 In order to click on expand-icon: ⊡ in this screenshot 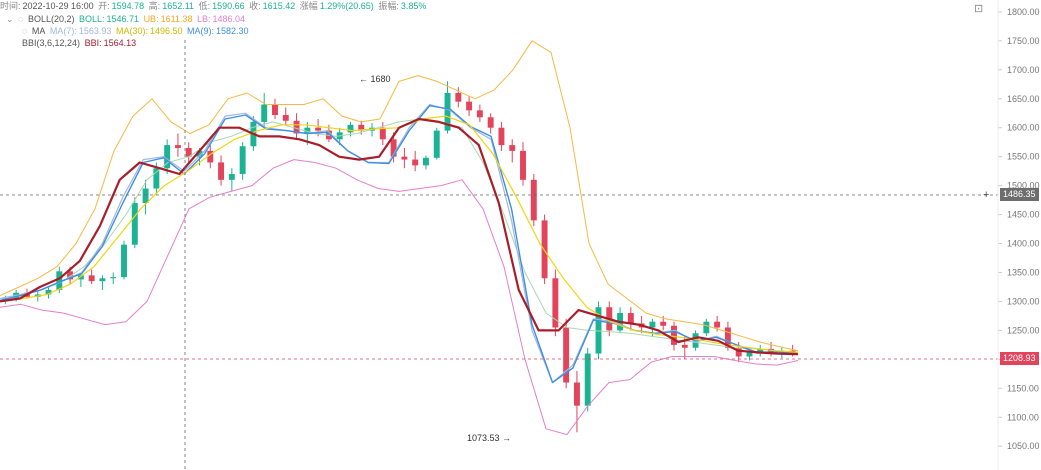, I will do `click(979, 9)`.